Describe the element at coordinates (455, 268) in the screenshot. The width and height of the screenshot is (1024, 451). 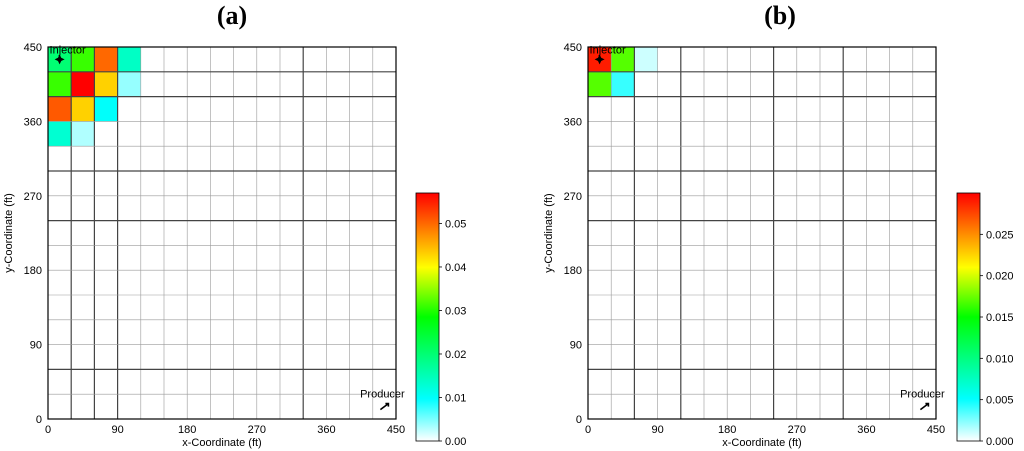
I see `colorbar-tick-label: 0.04` at that location.